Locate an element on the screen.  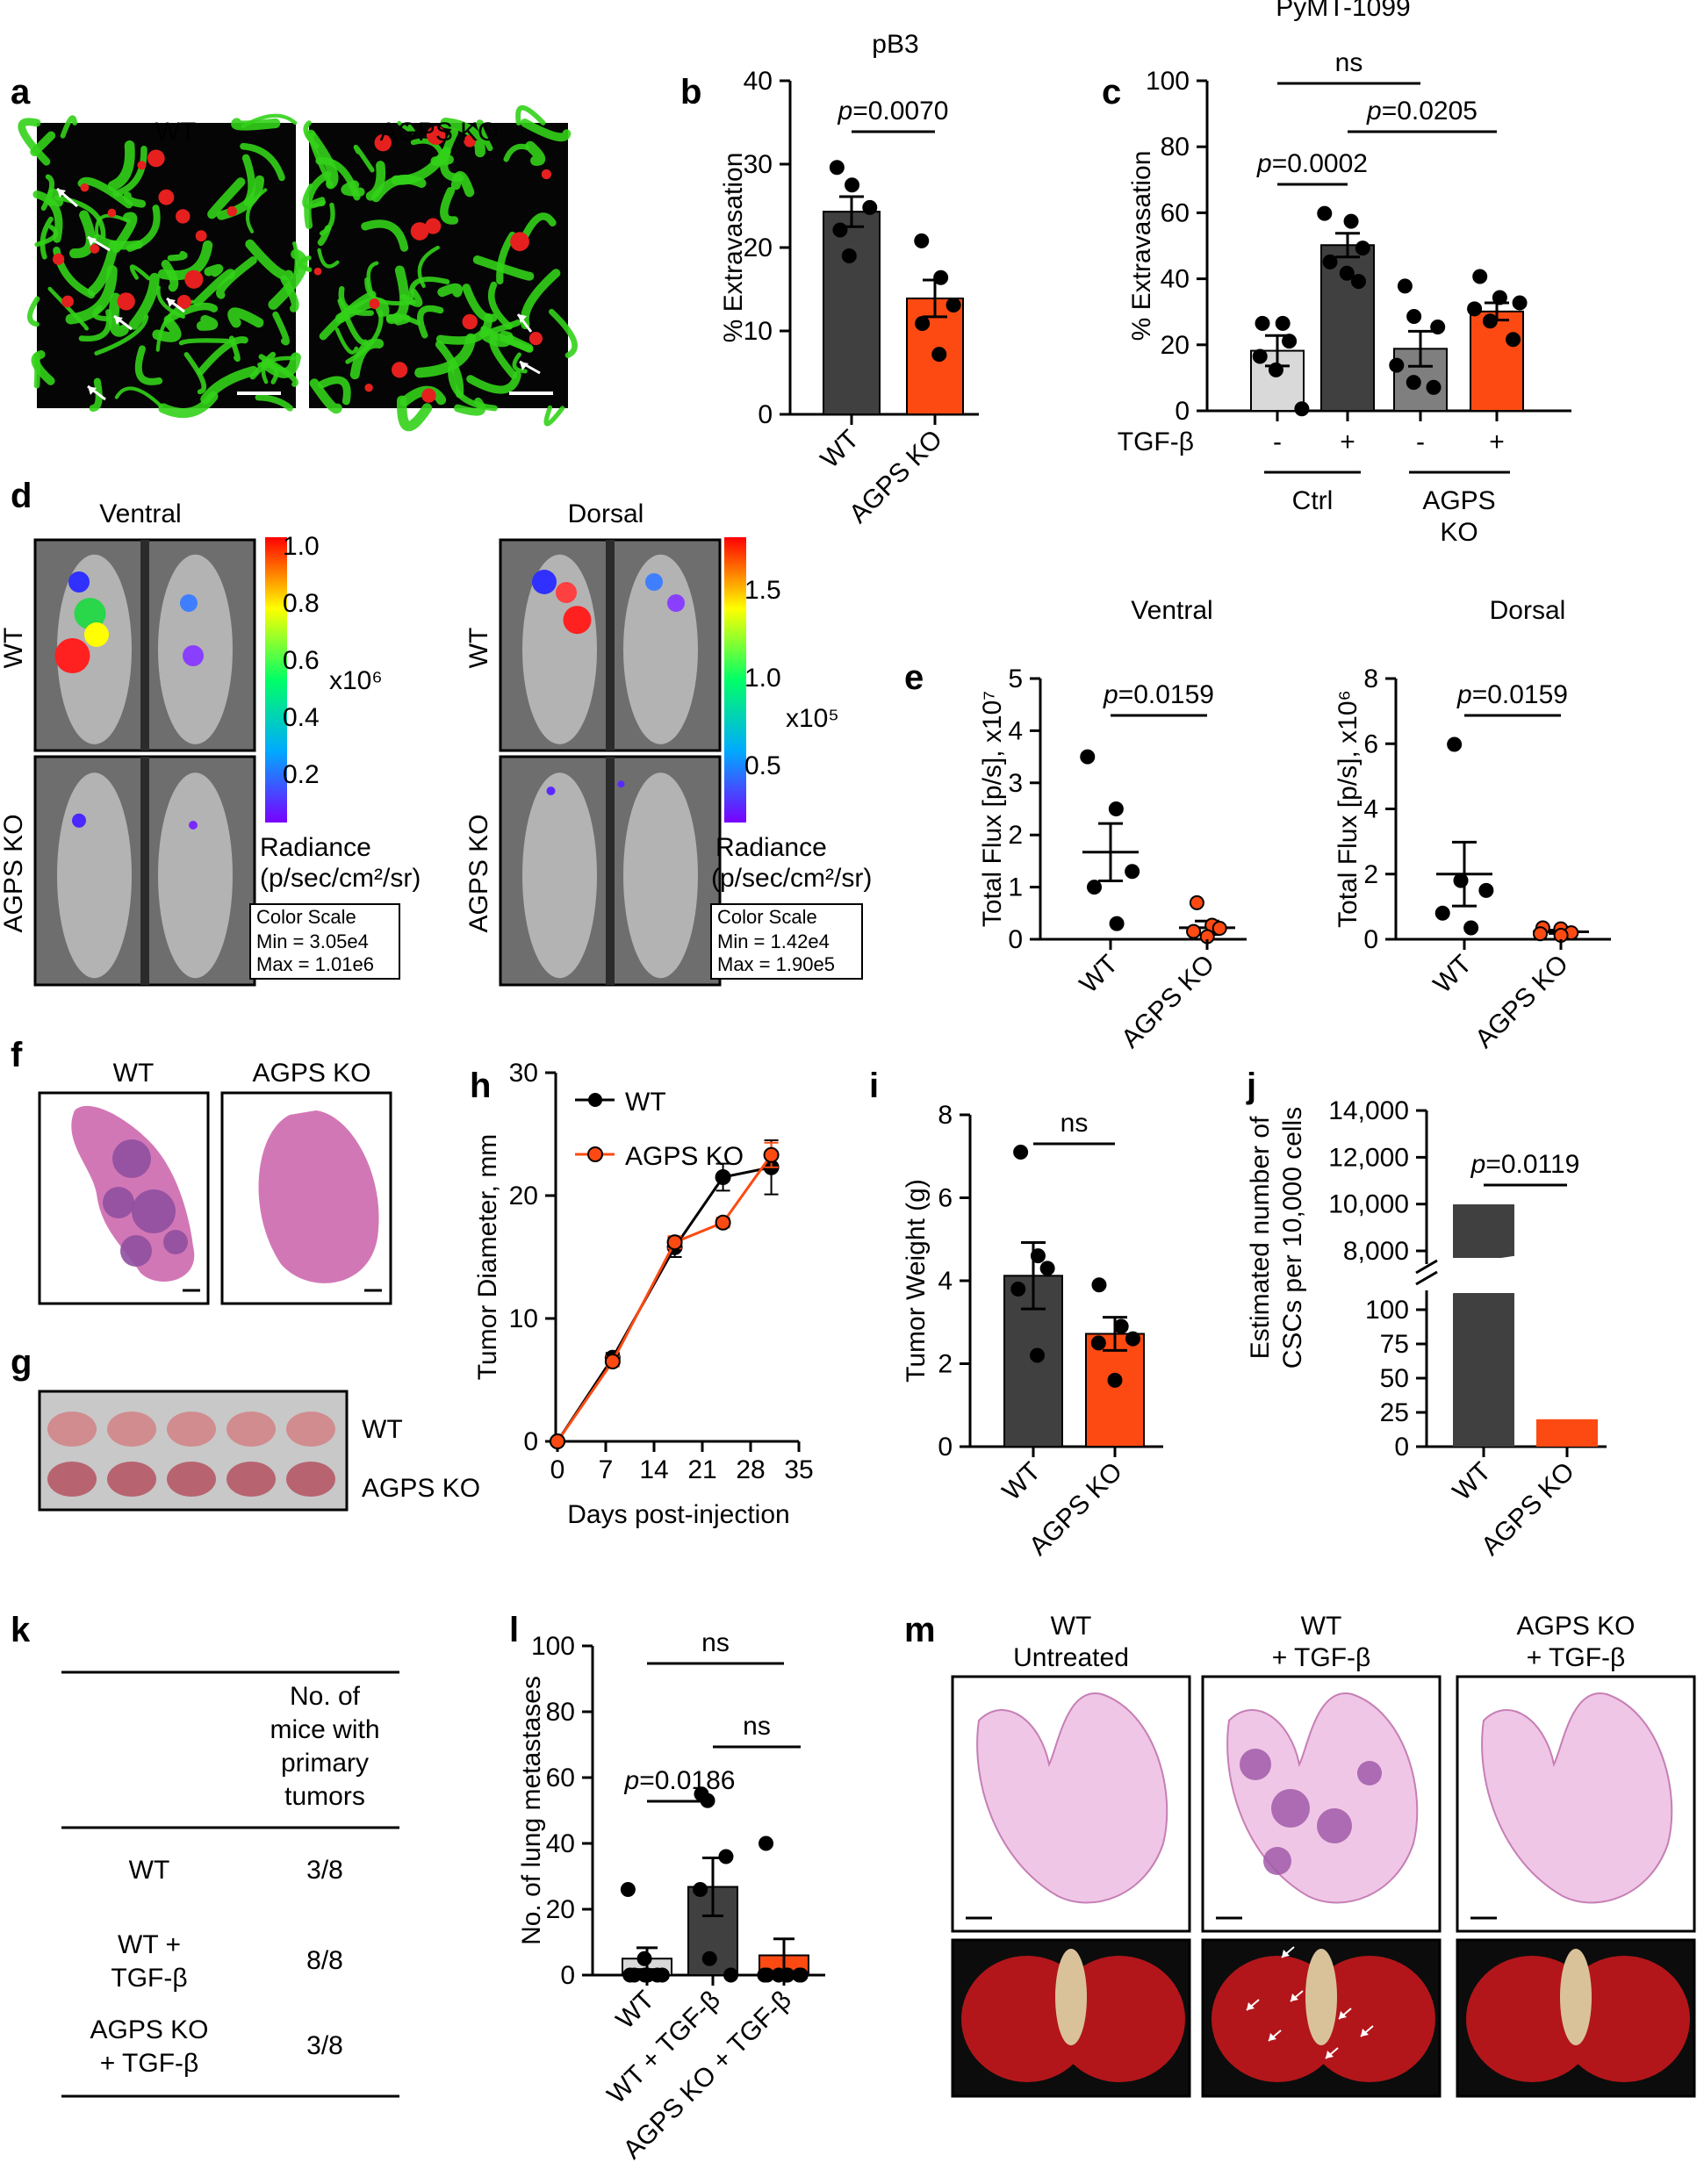
scale-title-dorsal: Color Scale is located at coordinates (767, 917).